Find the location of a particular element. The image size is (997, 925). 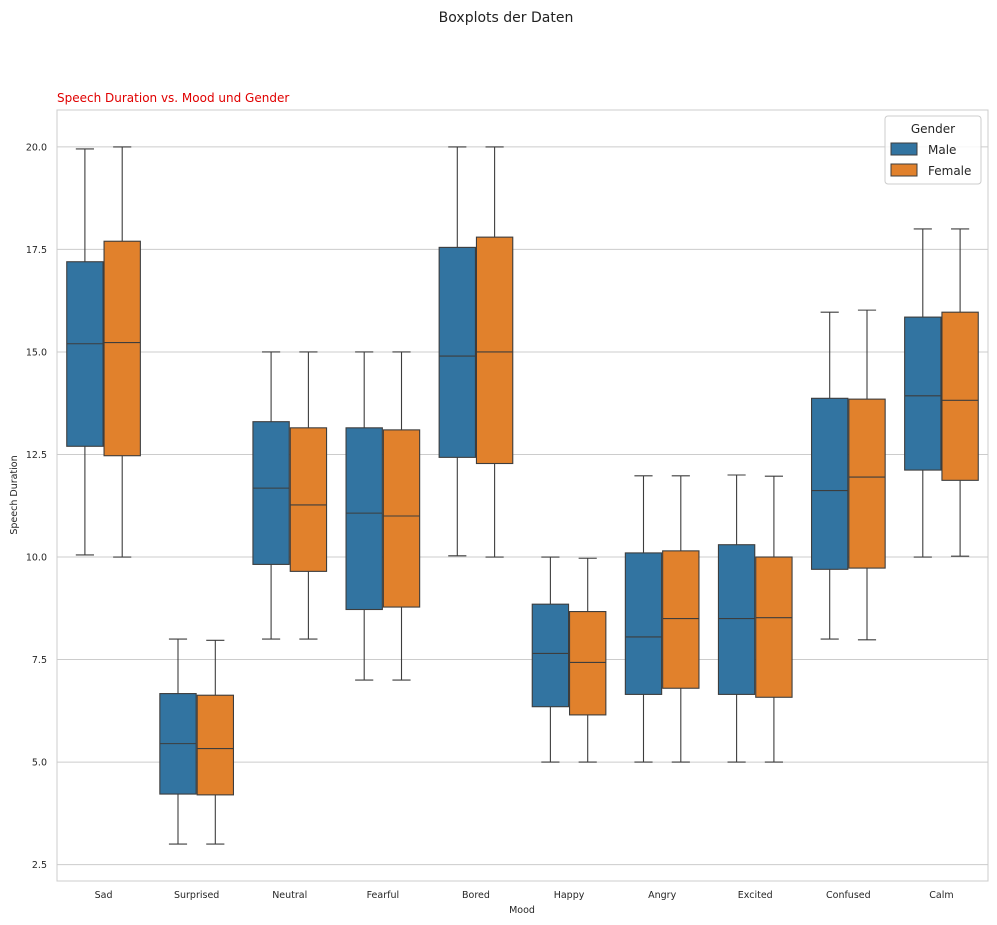

x-tick-label: Confused is located at coordinates (848, 895).